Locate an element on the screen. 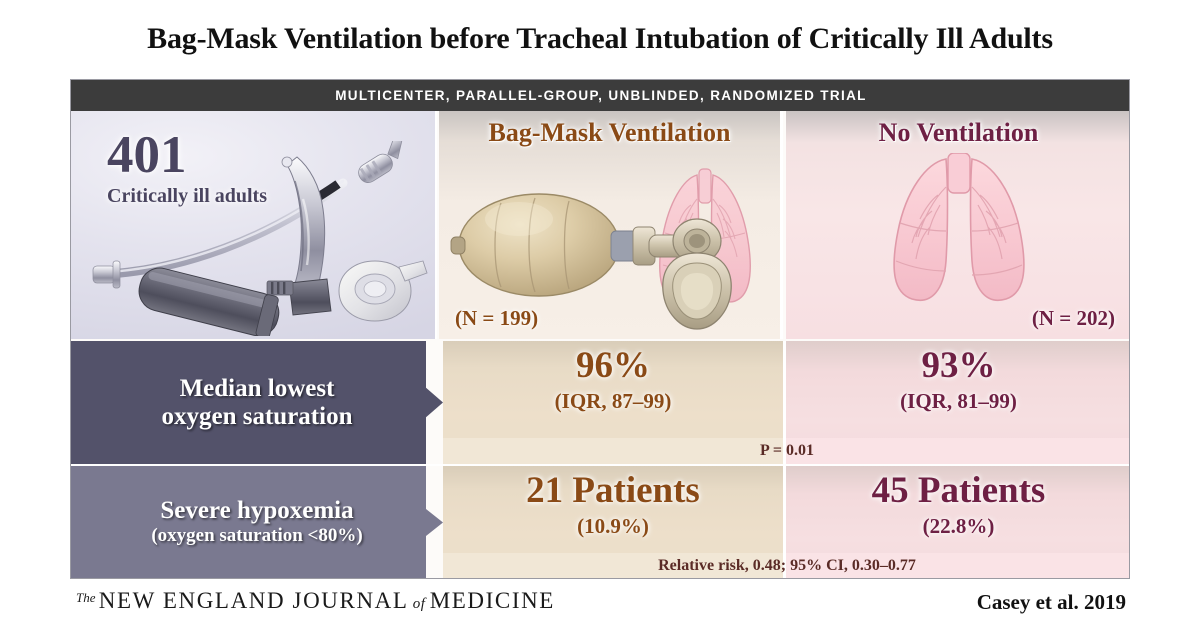 This screenshot has height=628, width=1200. enrolled-count: 401 is located at coordinates (147, 155).